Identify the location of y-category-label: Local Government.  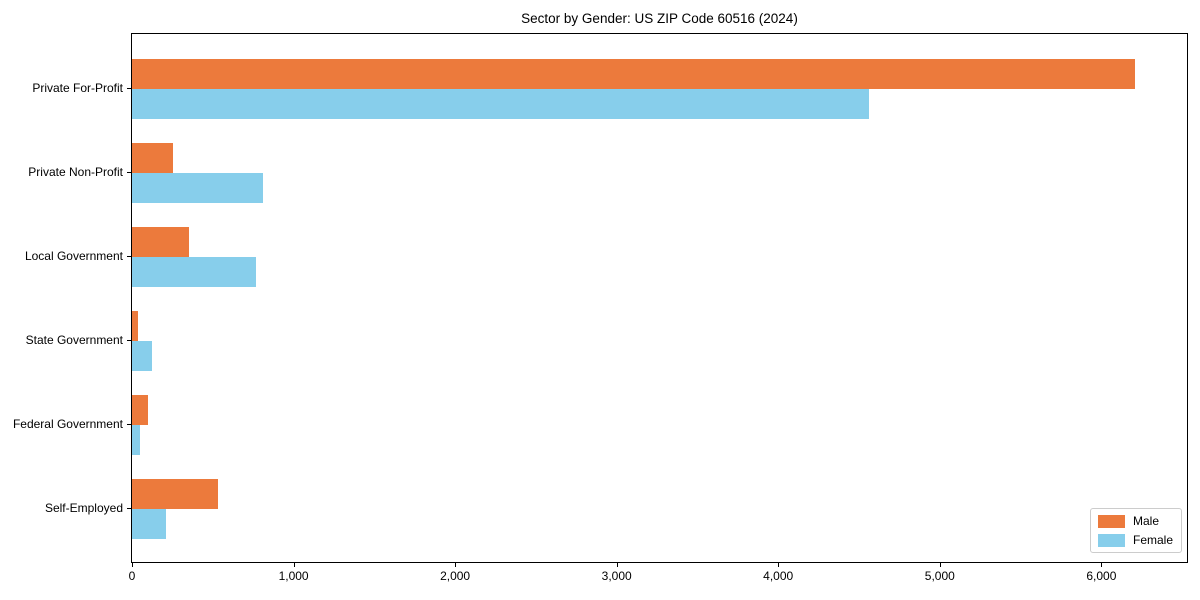
(73, 256).